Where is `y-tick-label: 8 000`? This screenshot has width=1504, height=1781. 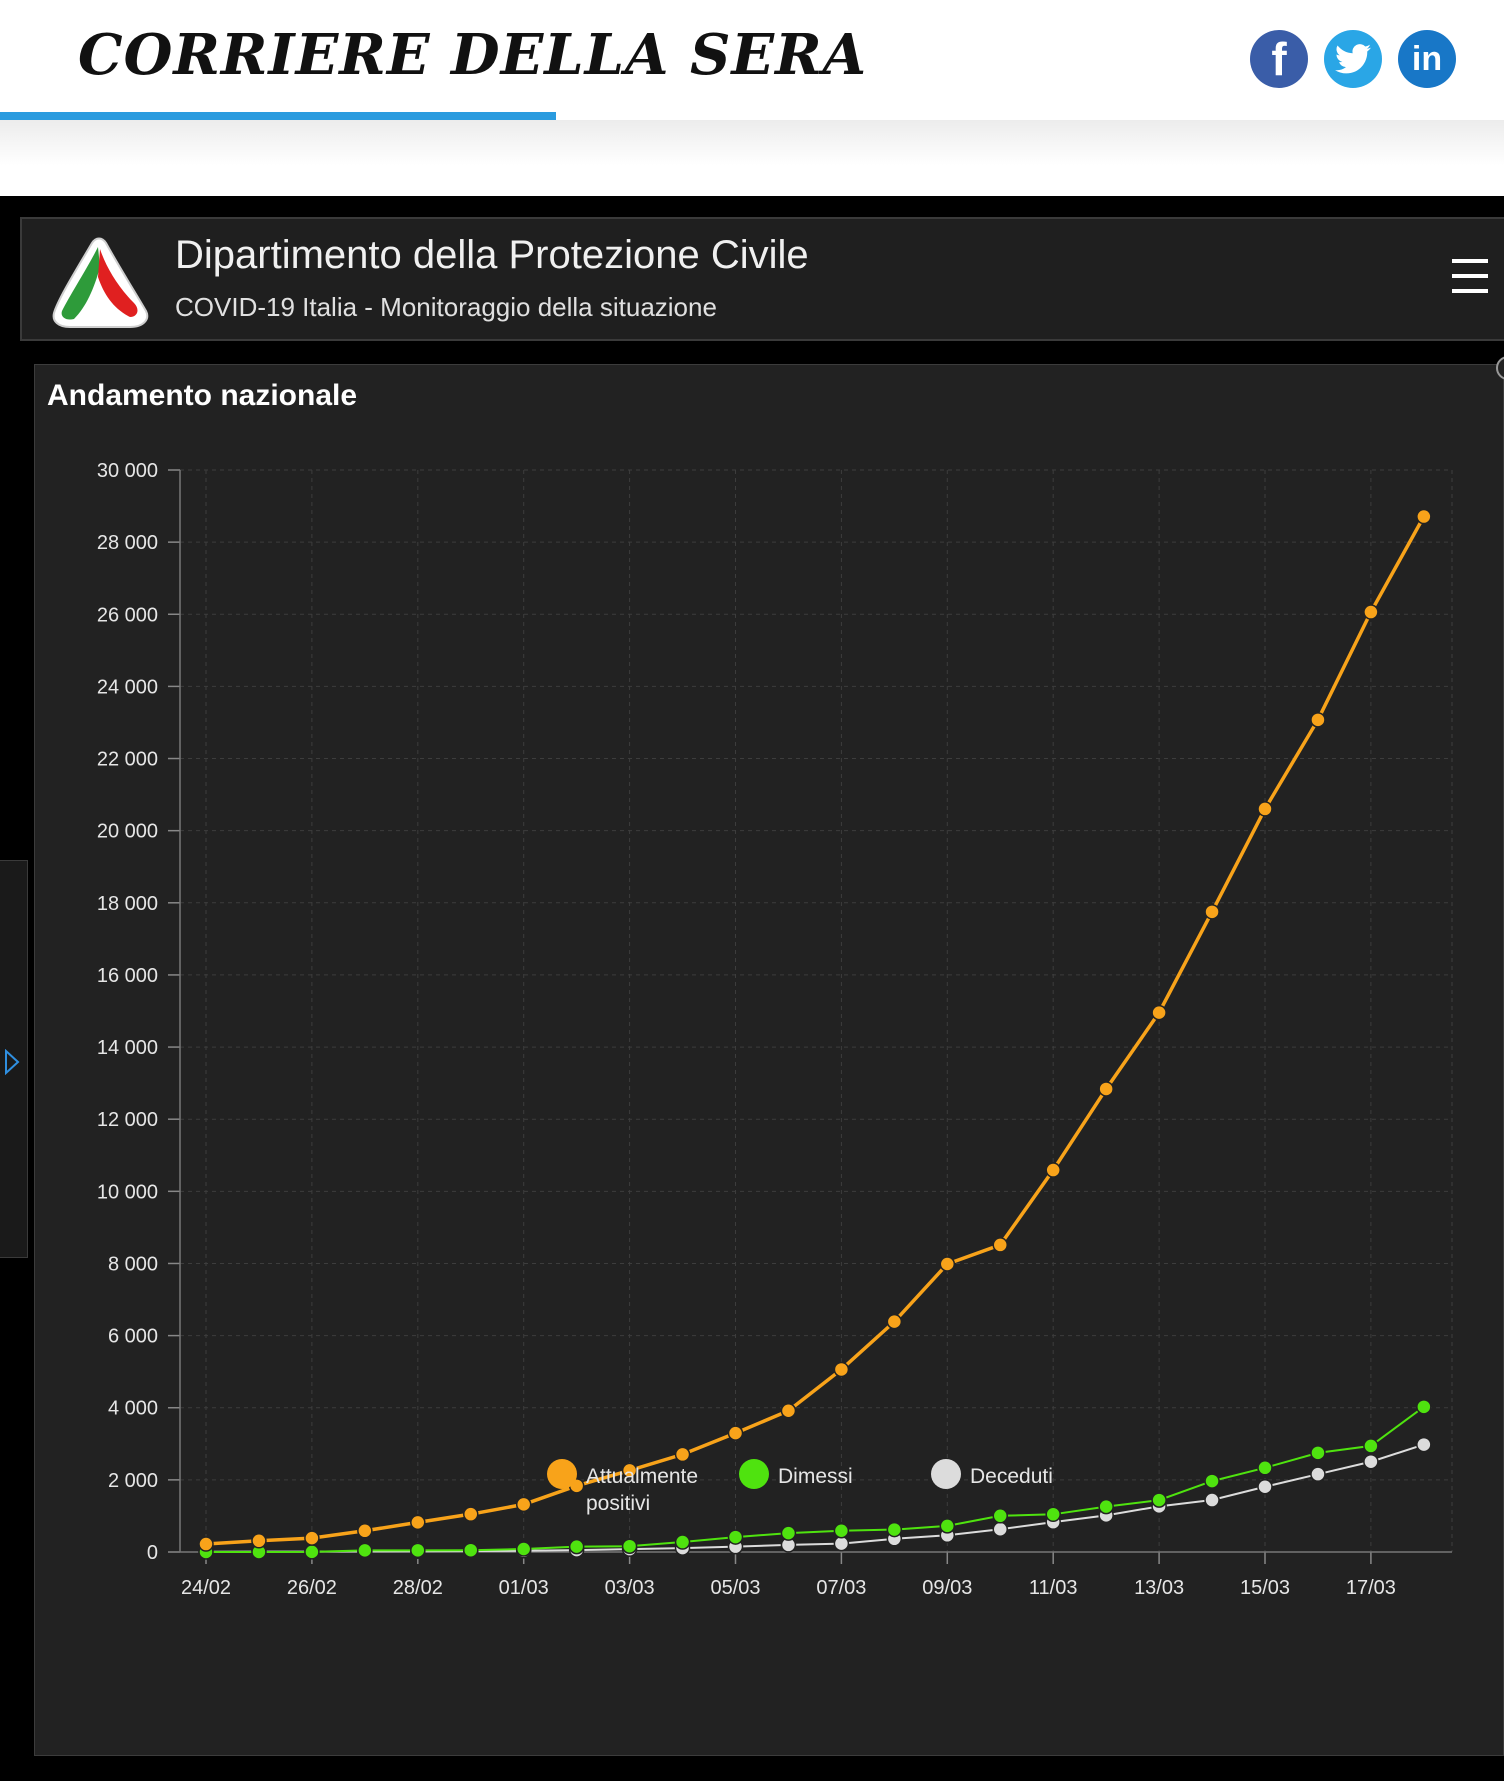
y-tick-label: 8 000 is located at coordinates (133, 1264).